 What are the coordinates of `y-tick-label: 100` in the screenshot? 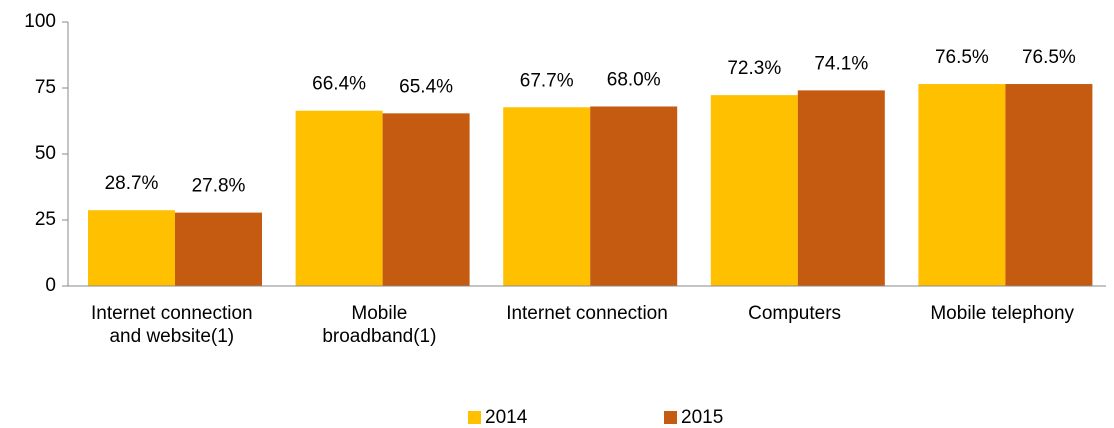 It's located at (40, 21).